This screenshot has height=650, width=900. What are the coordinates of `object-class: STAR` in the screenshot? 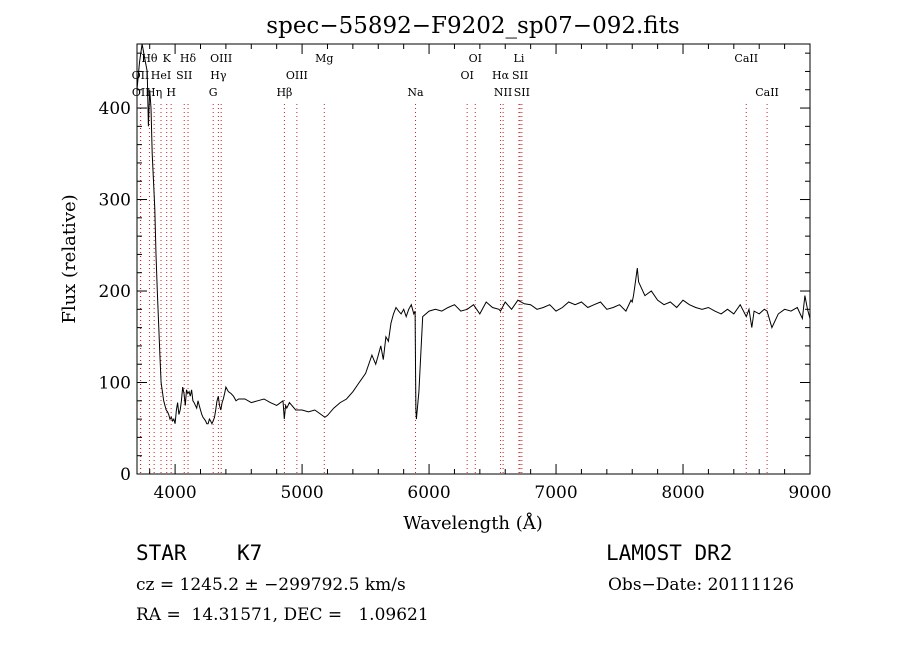 It's located at (161, 553).